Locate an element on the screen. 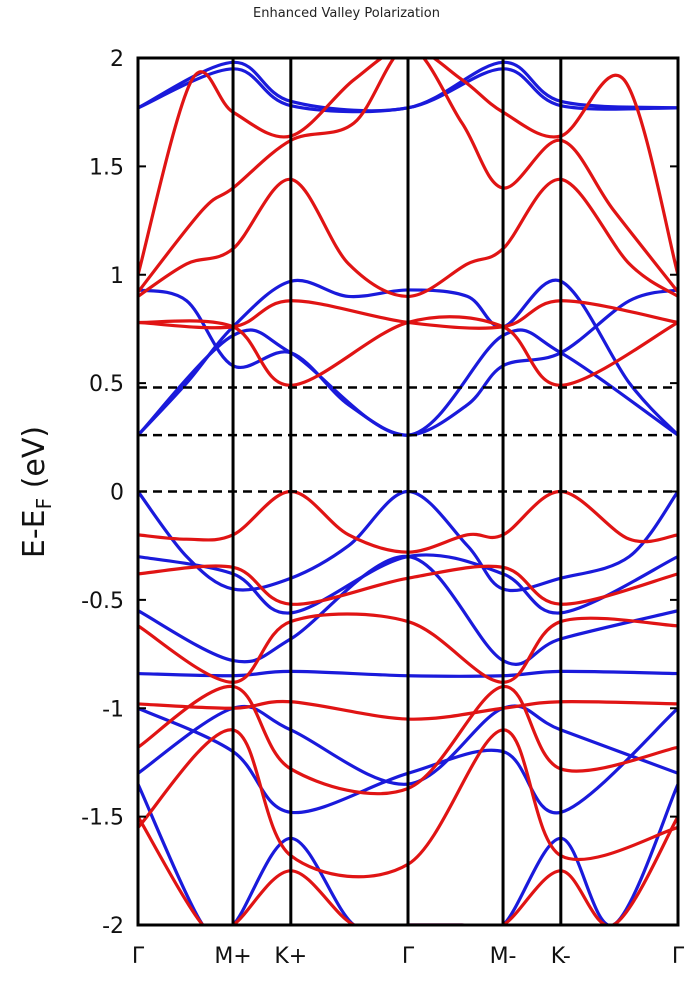  y-tick-label-5: -0.5 is located at coordinates (102, 601).